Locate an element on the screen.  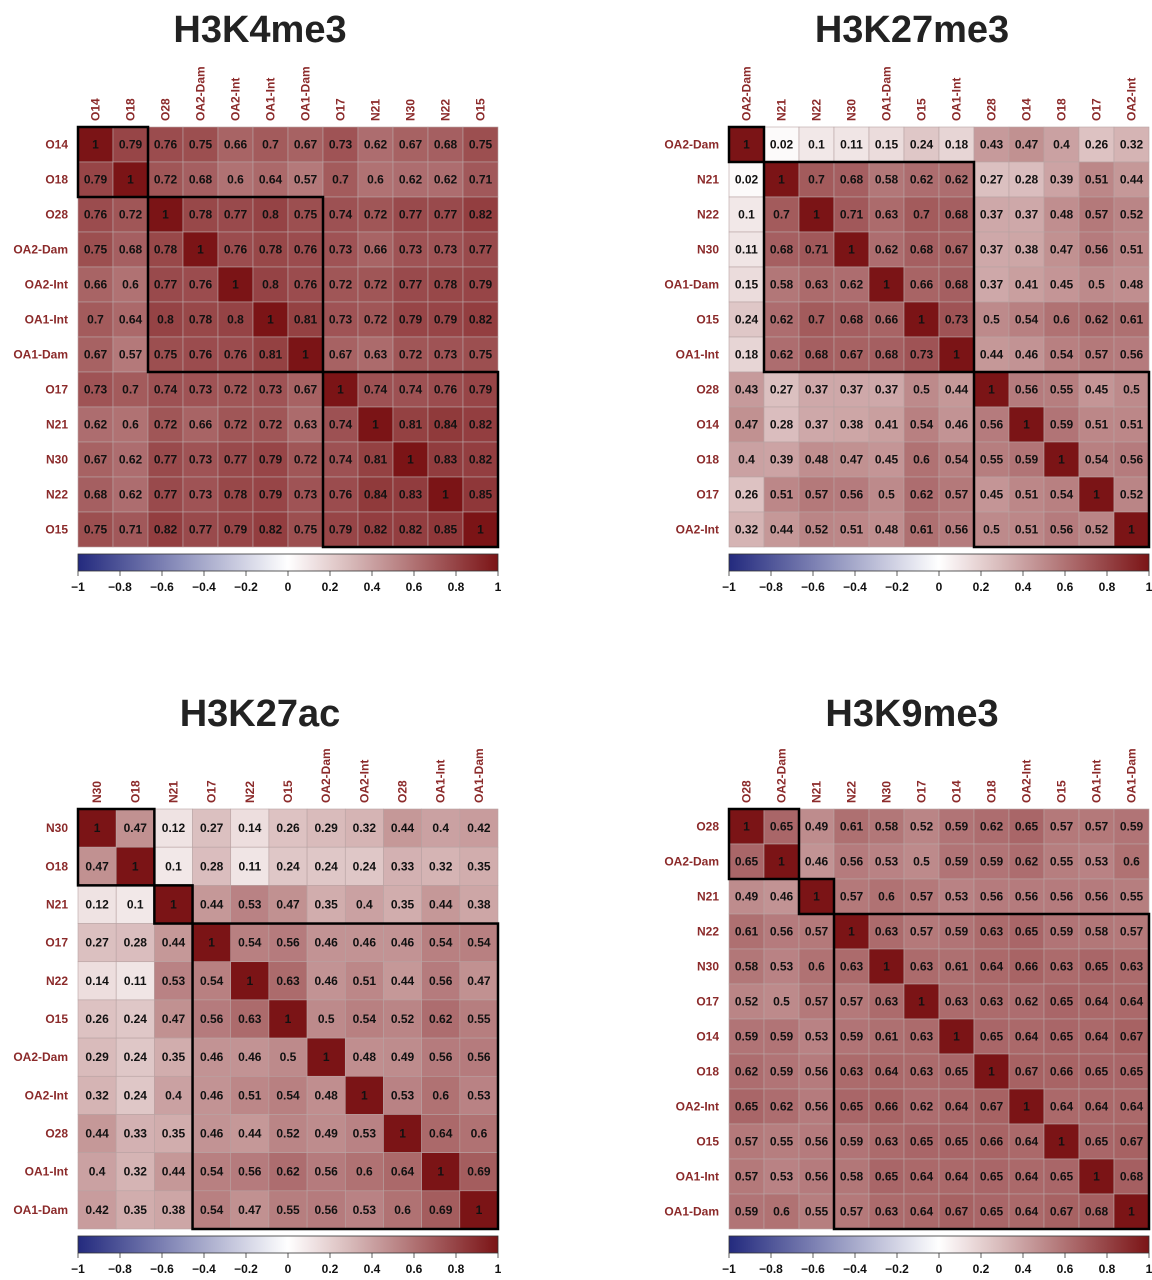
cell-value: 0.47 is located at coordinates (1027, 145).